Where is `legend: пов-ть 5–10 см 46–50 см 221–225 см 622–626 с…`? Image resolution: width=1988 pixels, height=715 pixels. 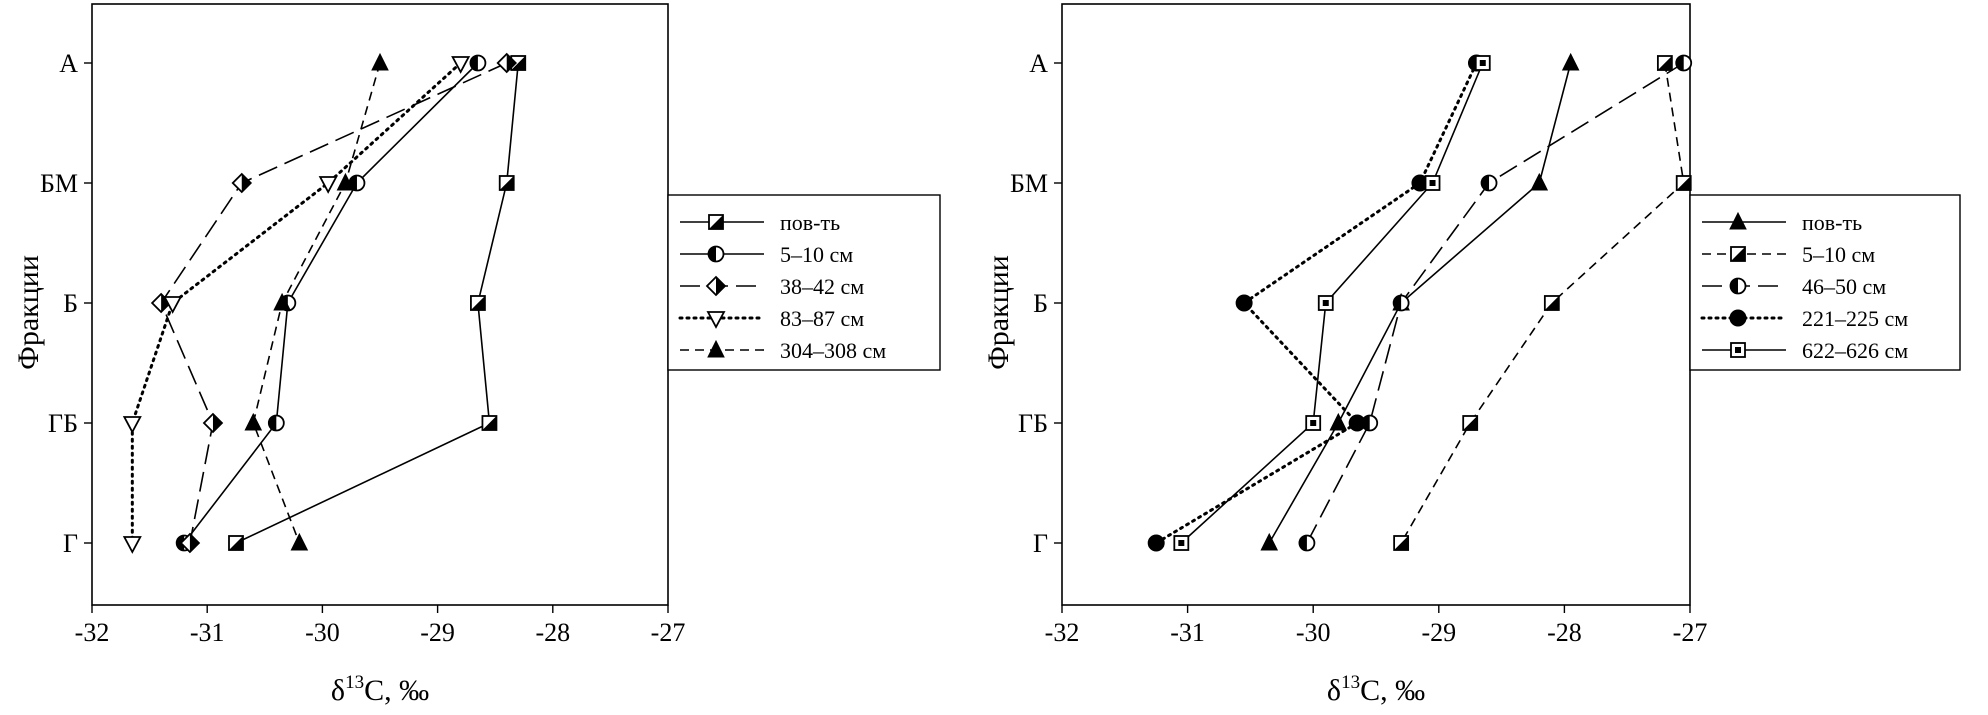 legend: пов-ть 5–10 см 46–50 см 221–225 см 622–626 с… is located at coordinates (1825, 282).